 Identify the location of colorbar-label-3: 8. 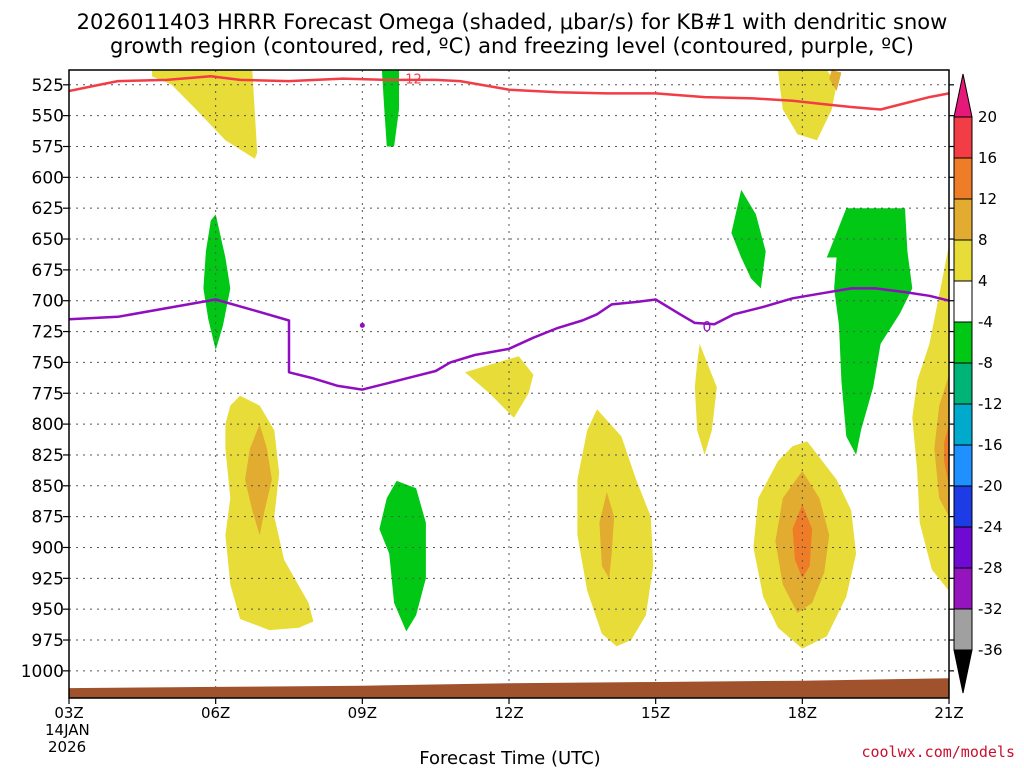
(983, 240).